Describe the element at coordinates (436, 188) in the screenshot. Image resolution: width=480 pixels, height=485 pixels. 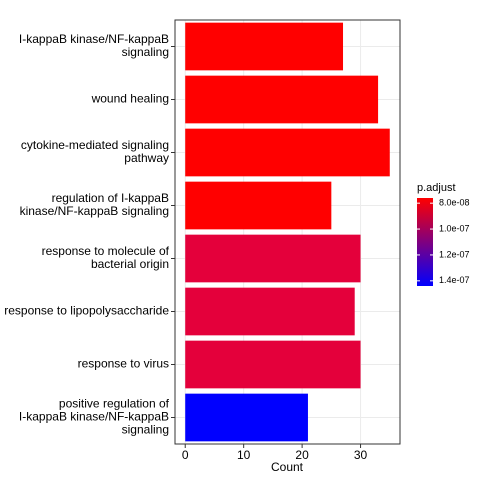
I see `legend-title: p.adjust` at that location.